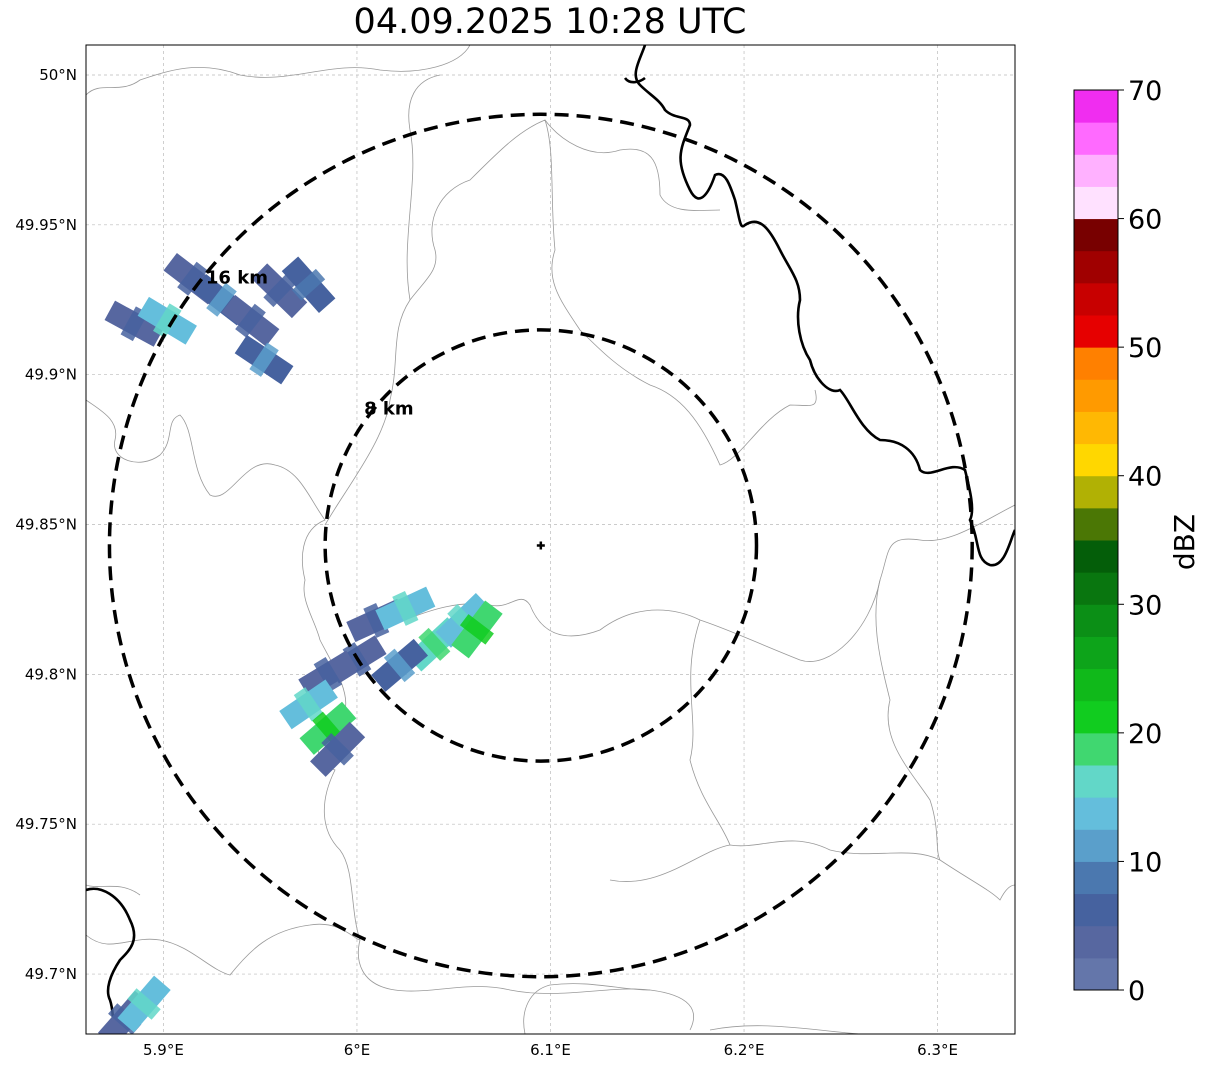 Image resolution: width=1207 pixels, height=1069 pixels. I want to click on map-title: 04.09.2025 10:28 UTC, so click(550, 22).